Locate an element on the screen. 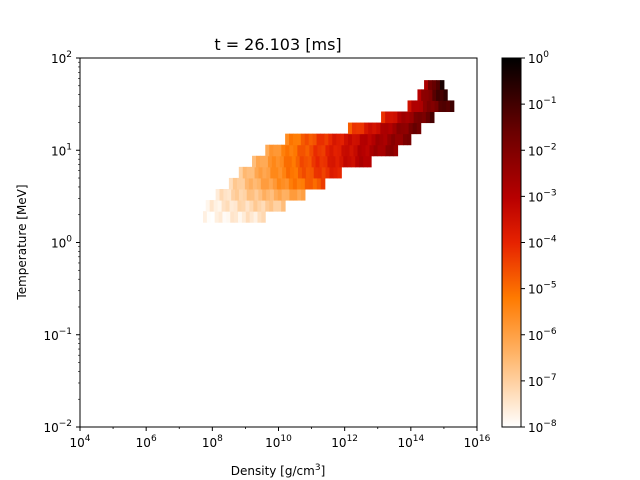 The width and height of the screenshot is (640, 480). y-tick-label-exp: −2 is located at coordinates (65, 424).